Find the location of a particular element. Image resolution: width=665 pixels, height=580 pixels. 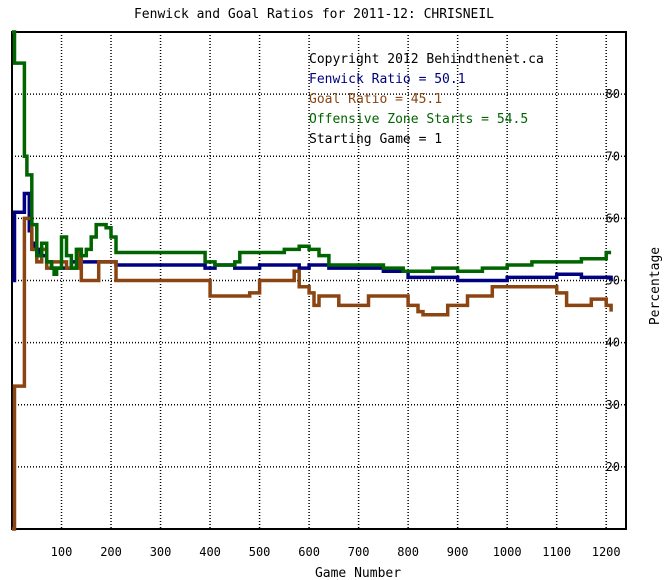

x-tick-label: 1100 is located at coordinates (556, 552).